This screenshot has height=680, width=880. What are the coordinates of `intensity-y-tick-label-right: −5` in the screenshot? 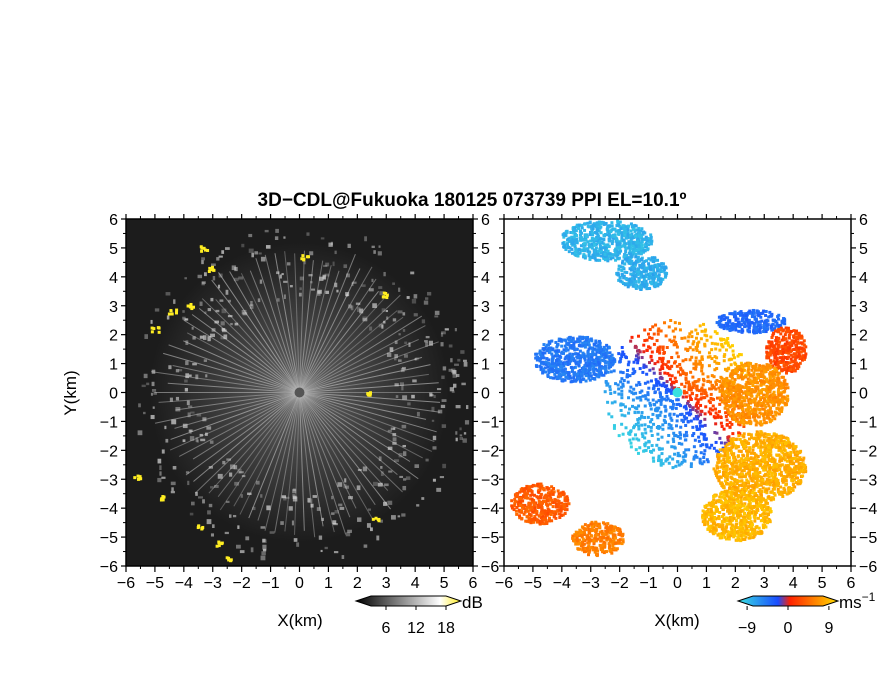 It's located at (490, 538).